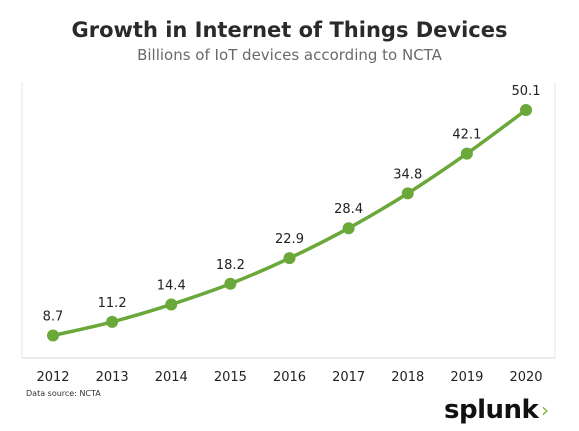 The image size is (579, 431). What do you see at coordinates (171, 377) in the screenshot?
I see `x-tick-2014: 2014` at bounding box center [171, 377].